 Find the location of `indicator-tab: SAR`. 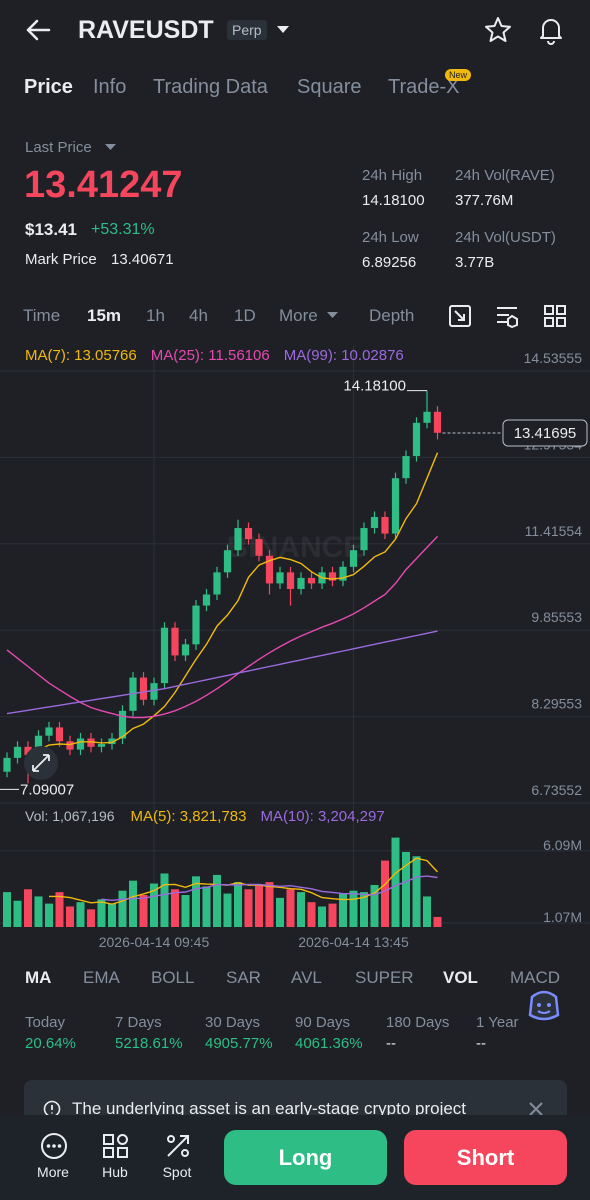

indicator-tab: SAR is located at coordinates (243, 977).